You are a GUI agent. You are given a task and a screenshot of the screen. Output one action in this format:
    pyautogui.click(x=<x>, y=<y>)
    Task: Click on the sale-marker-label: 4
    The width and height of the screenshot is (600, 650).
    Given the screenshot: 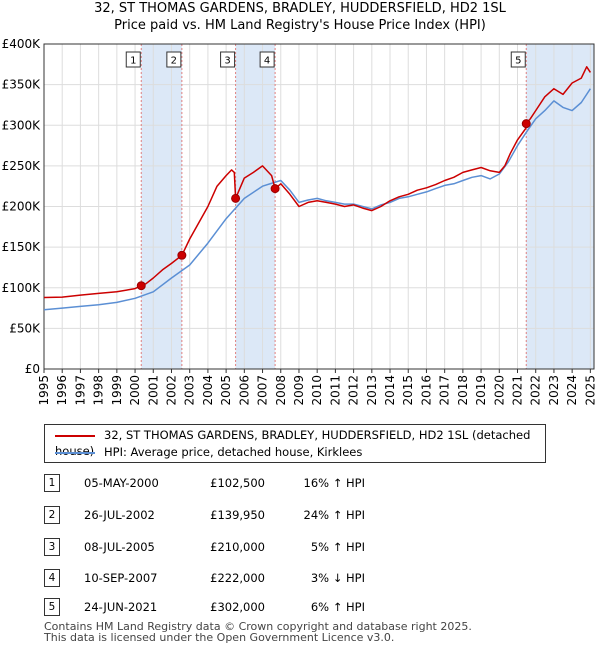 What is the action you would take?
    pyautogui.click(x=267, y=61)
    